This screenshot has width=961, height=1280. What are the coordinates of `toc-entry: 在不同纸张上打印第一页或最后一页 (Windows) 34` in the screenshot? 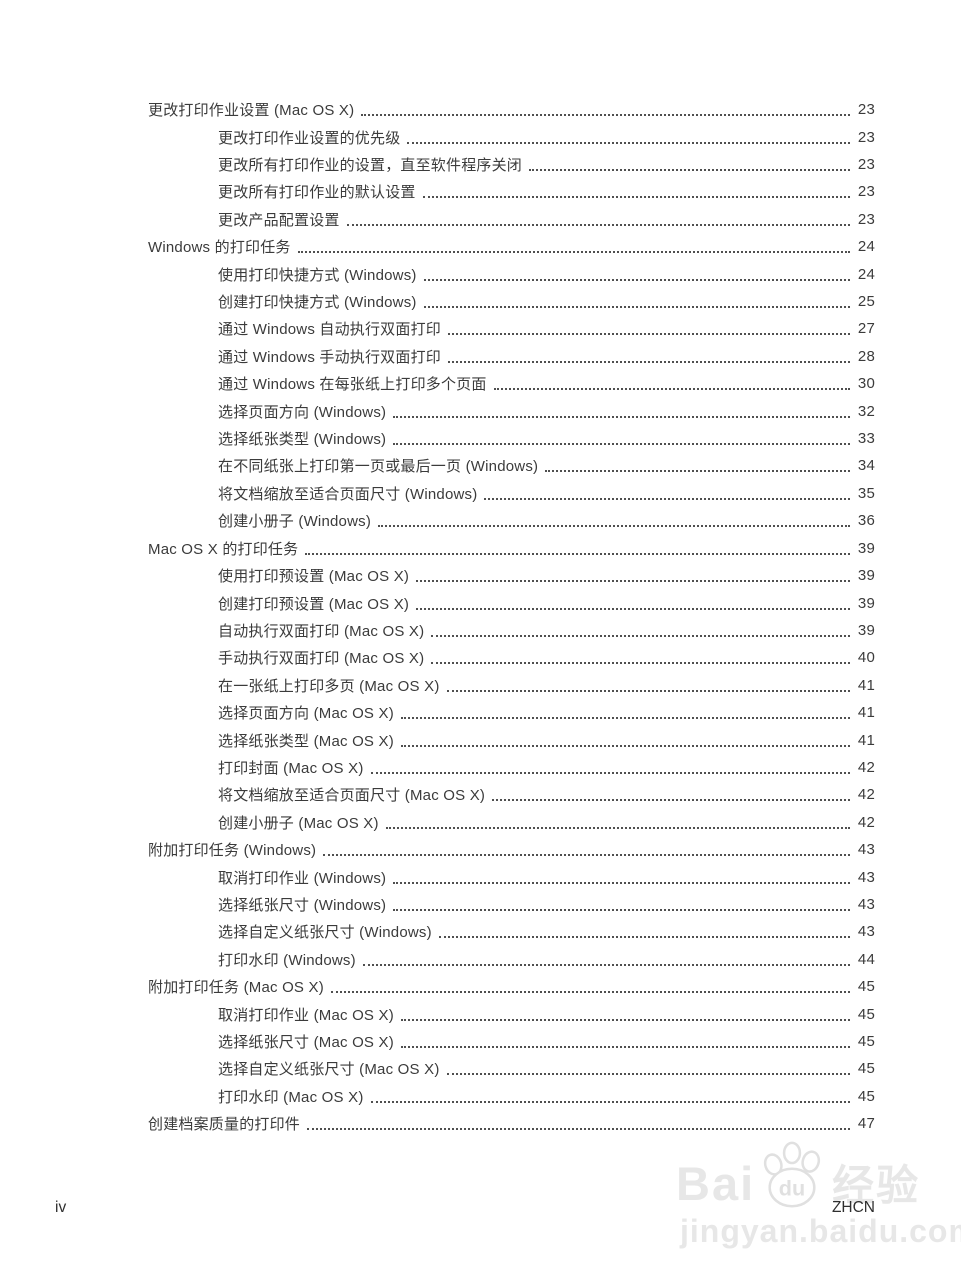 It's located at (511, 465).